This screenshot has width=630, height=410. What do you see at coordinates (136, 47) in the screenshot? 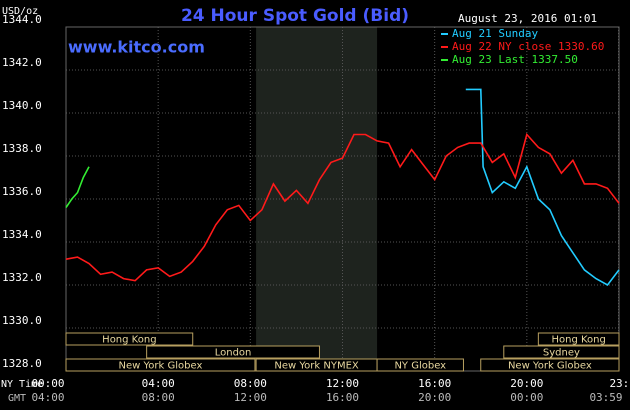
I see `website: www.kitco.com` at bounding box center [136, 47].